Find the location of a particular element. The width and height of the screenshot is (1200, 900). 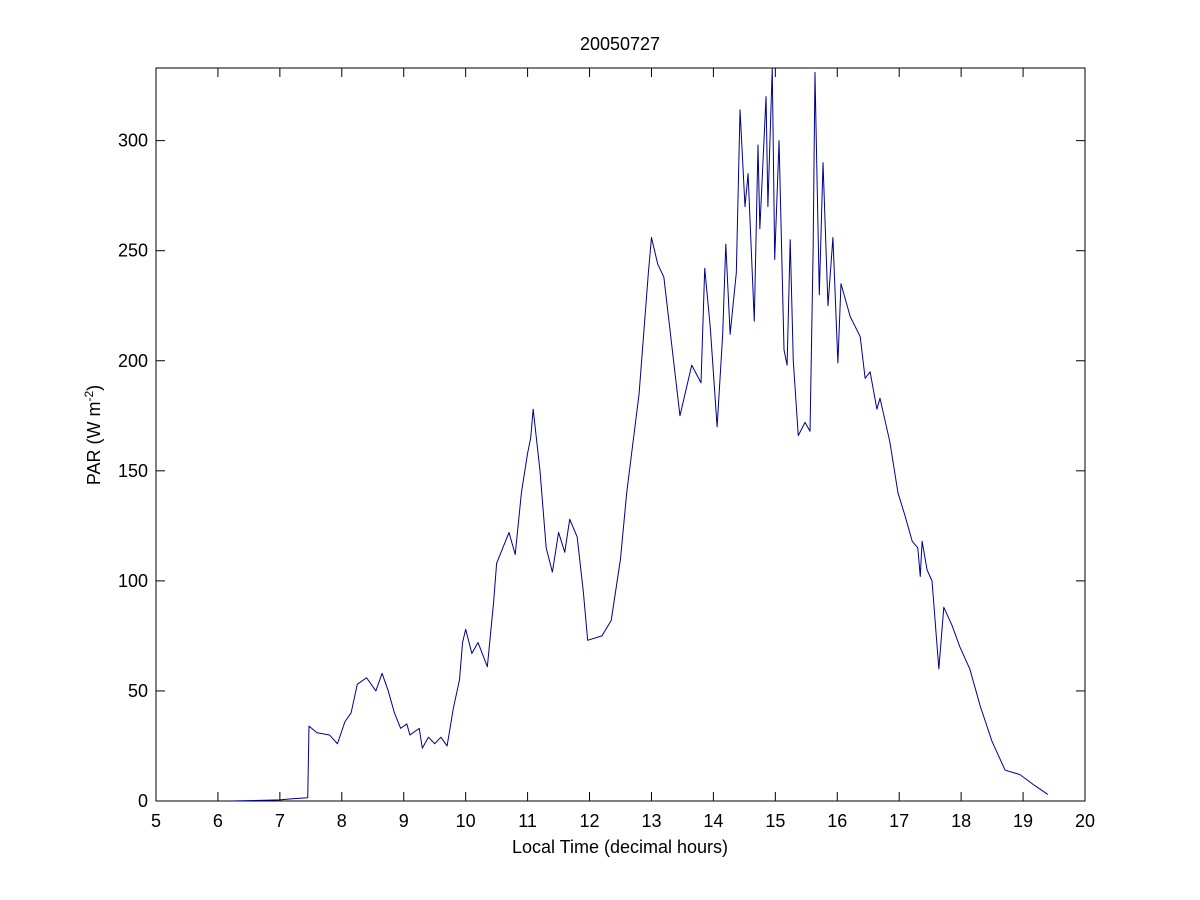

y-tick-label: 100 is located at coordinates (133, 581).